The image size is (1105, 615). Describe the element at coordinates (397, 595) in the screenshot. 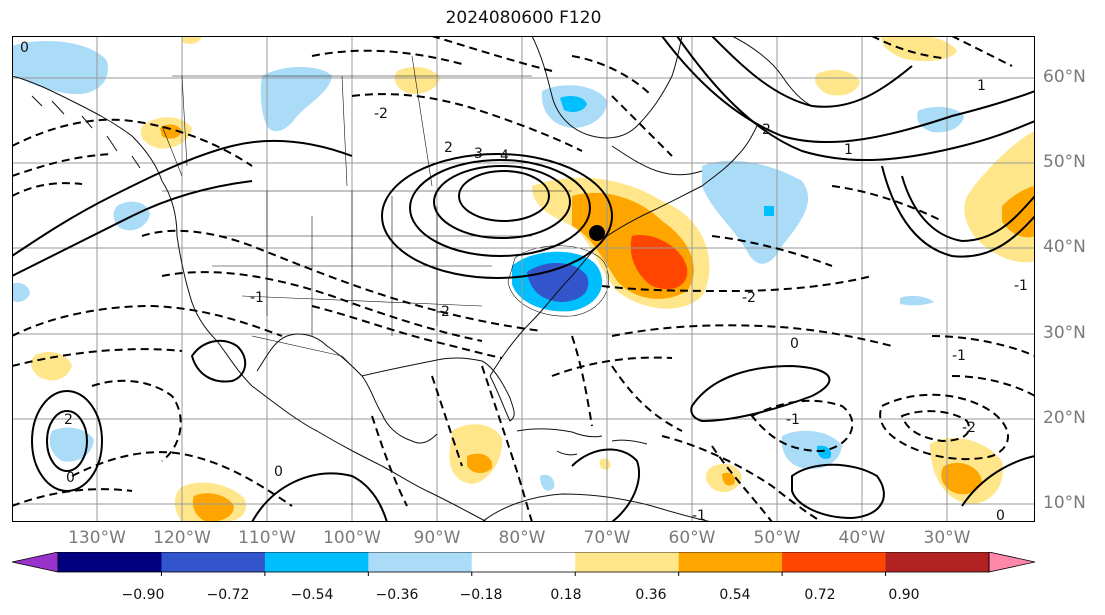

I see `colorbar-tick-label: −0.36` at that location.